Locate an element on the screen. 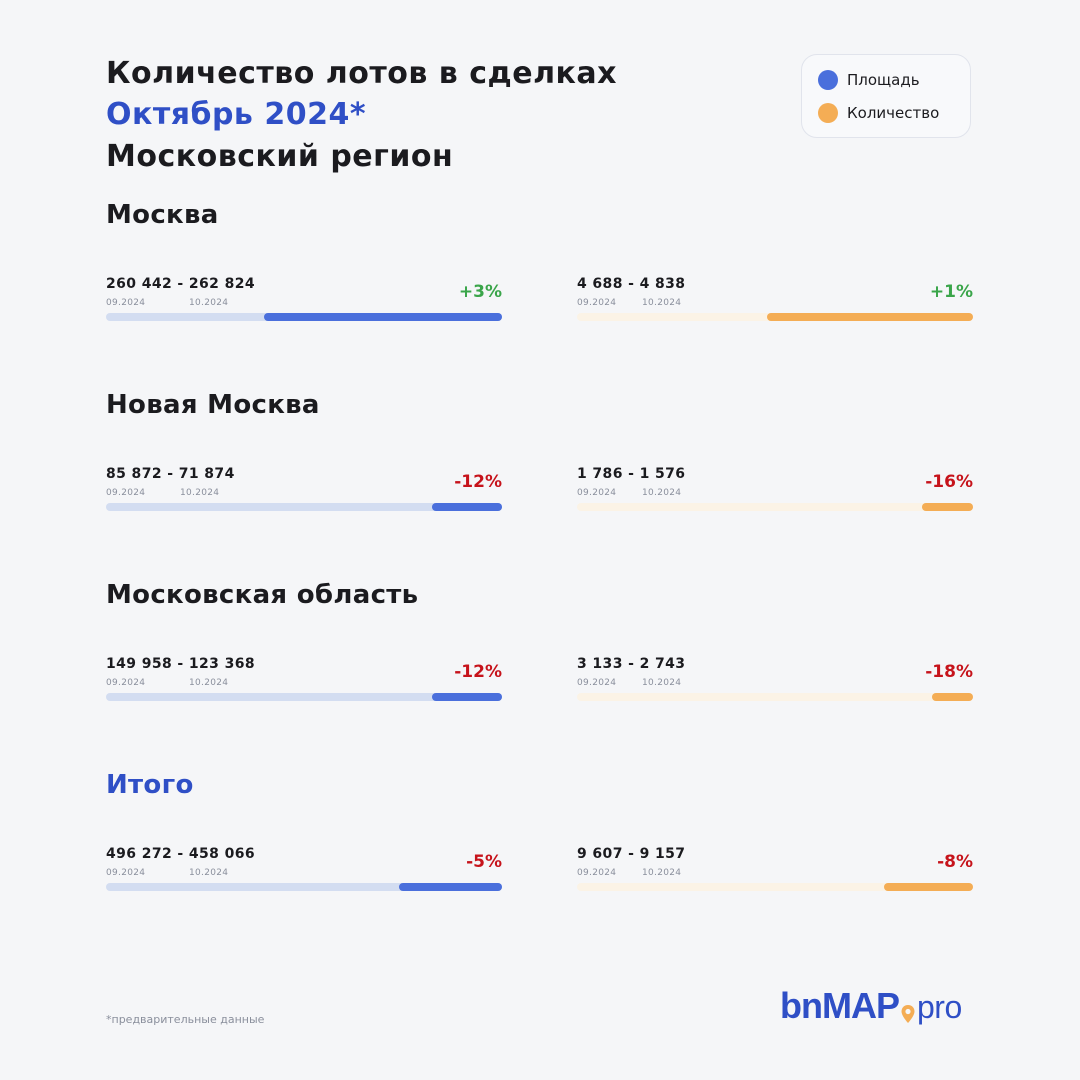 This screenshot has width=1080, height=1080. area-panel: 85 872 - 71 874 09.2024 10.2024 -12% is located at coordinates (304, 496).